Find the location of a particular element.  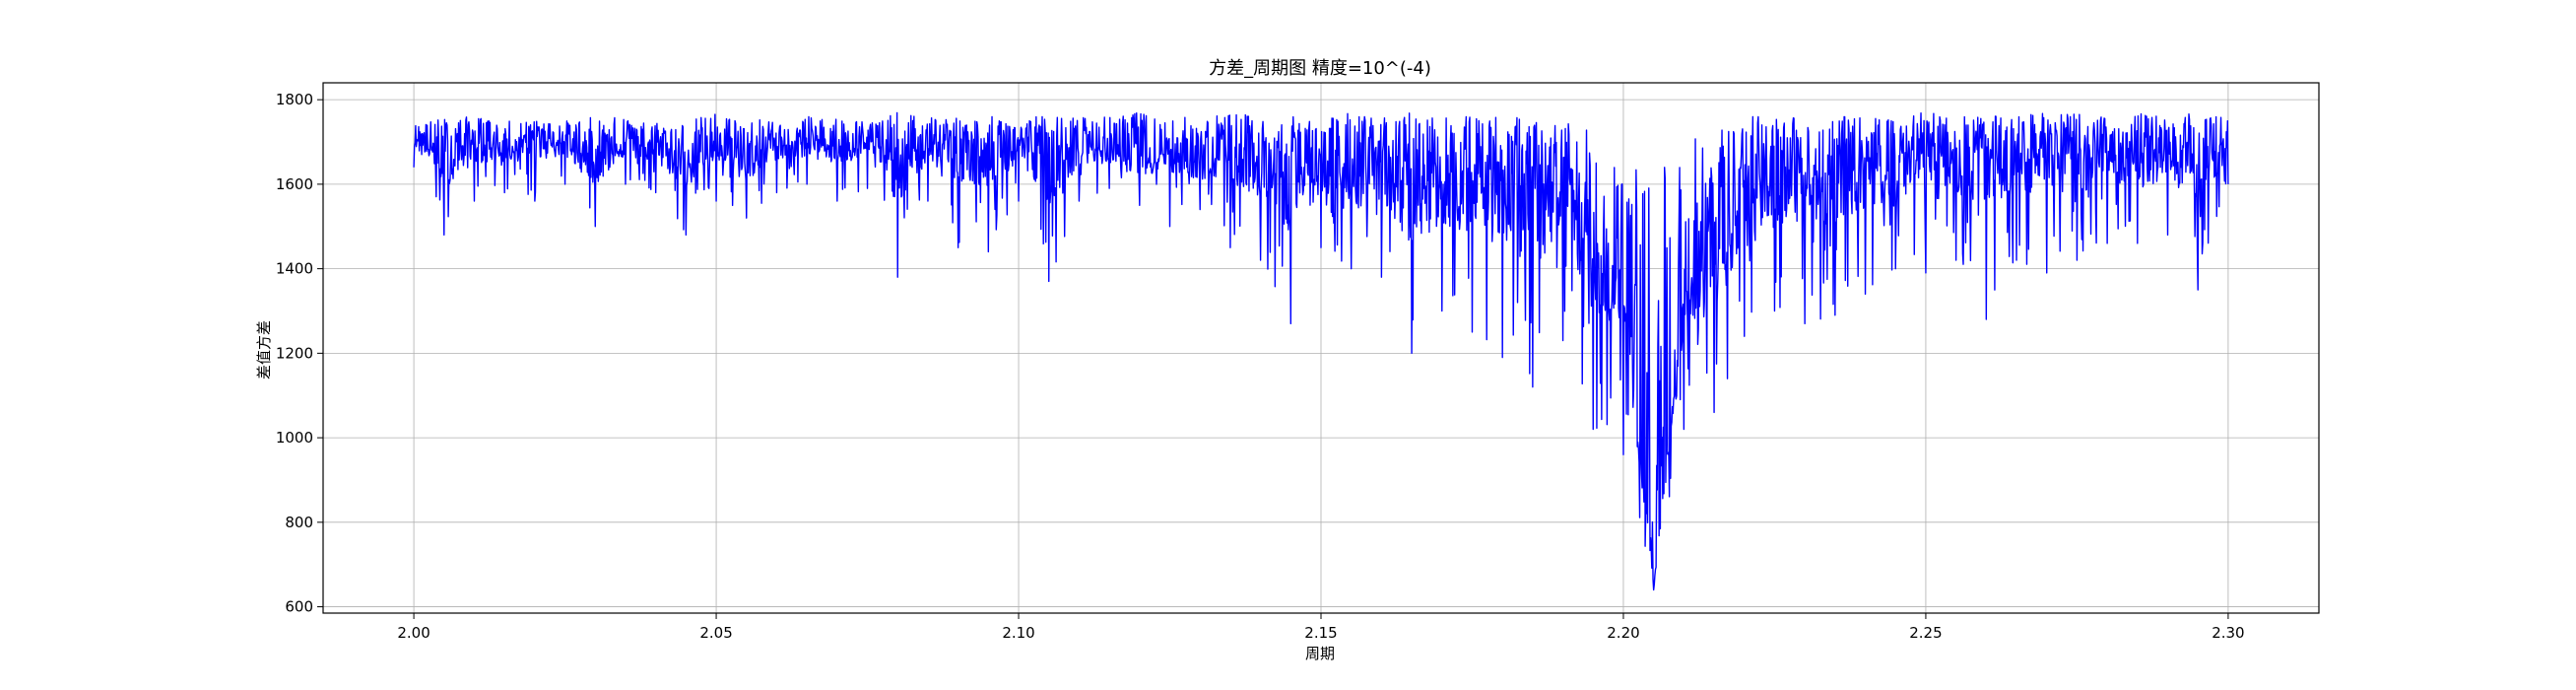

x-tick-label: 2.10 is located at coordinates (1018, 633).